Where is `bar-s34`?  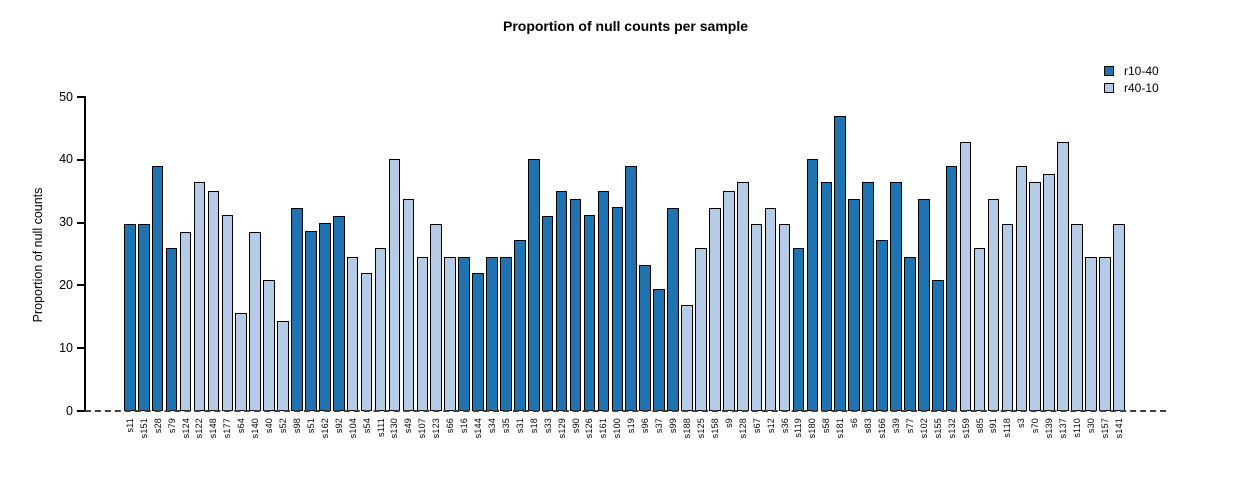
bar-s34 is located at coordinates (492, 334).